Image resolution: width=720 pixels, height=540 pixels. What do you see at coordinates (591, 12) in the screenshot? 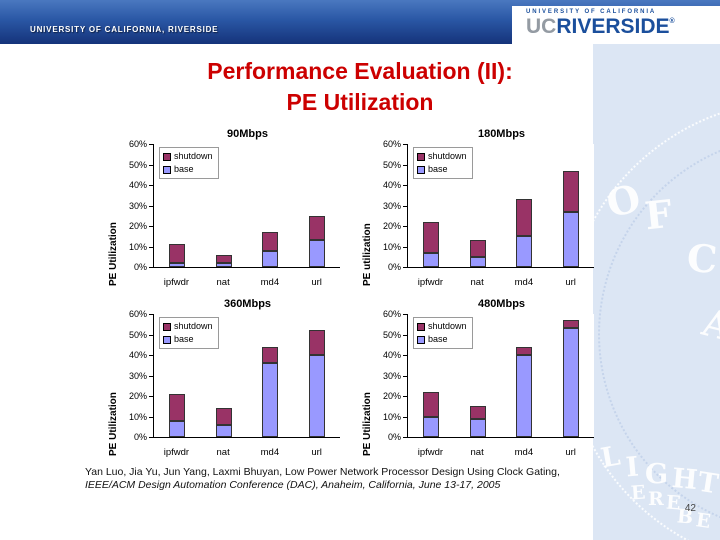
I see `logo-small-text: UNIVERSITY OF CALIFORNIA` at bounding box center [591, 12].